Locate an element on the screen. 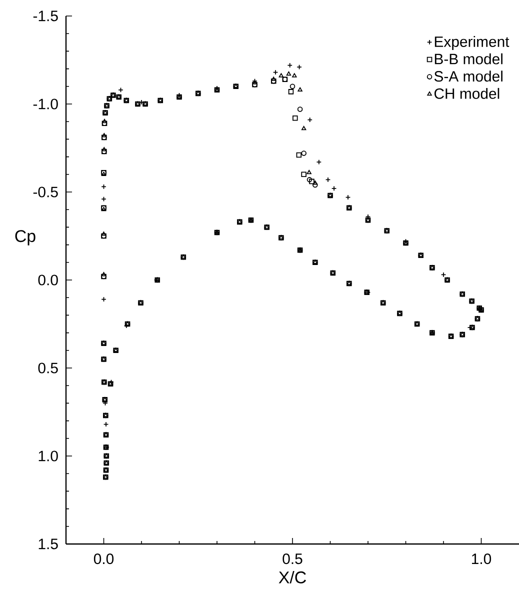 The height and width of the screenshot is (606, 519). y-tick-label: 1.0 is located at coordinates (48, 456).